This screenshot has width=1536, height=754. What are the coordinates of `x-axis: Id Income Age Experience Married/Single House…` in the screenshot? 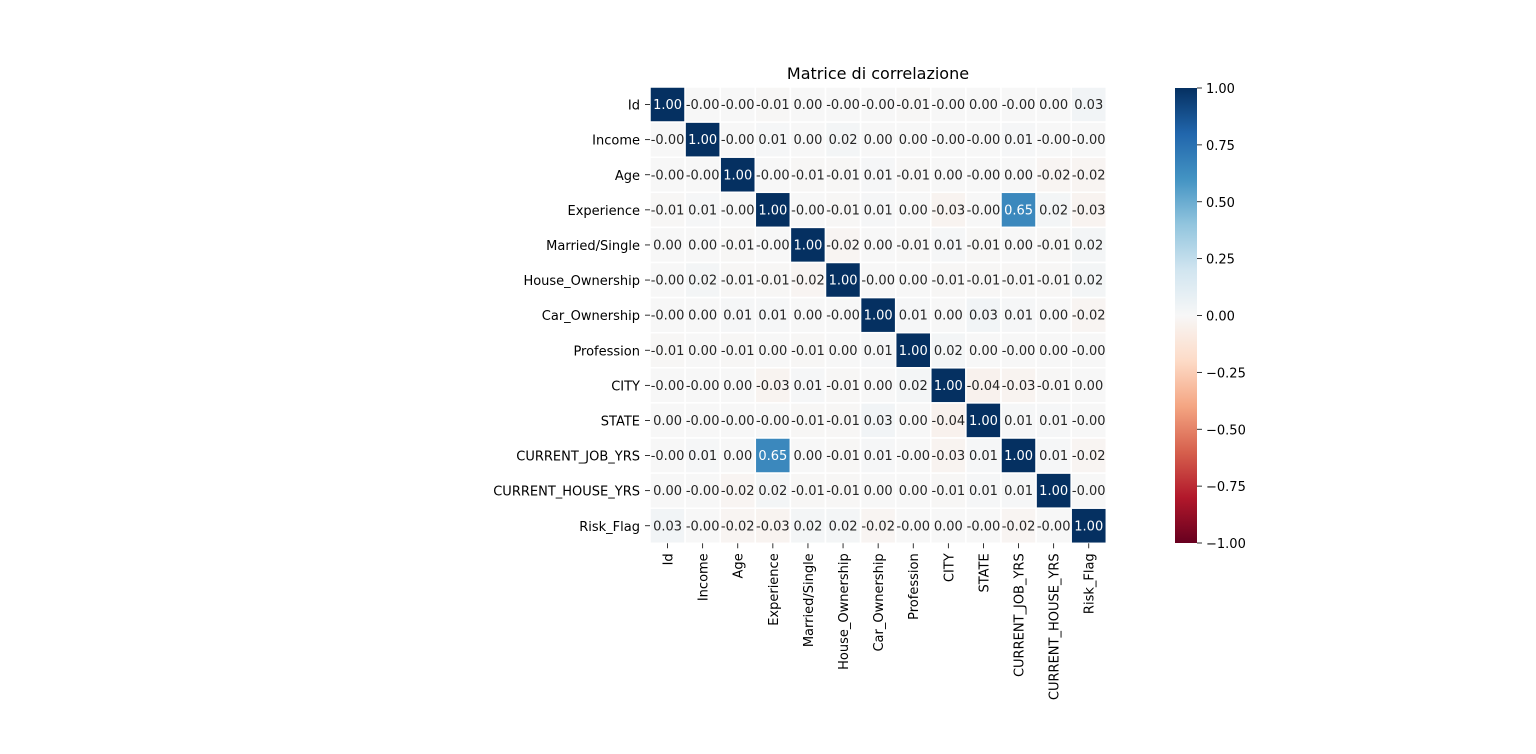 It's located at (880, 621).